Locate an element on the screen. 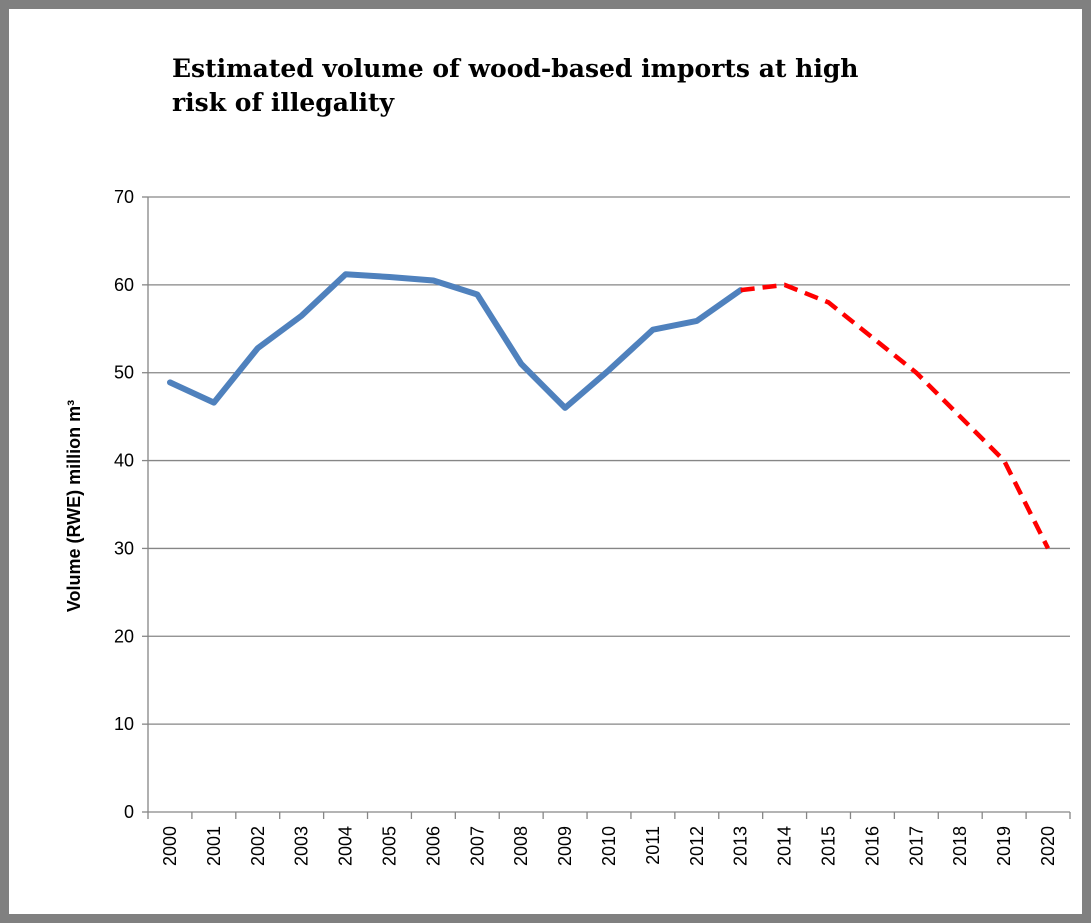 The image size is (1091, 923). x-tick-label: 2015 is located at coordinates (829, 846).